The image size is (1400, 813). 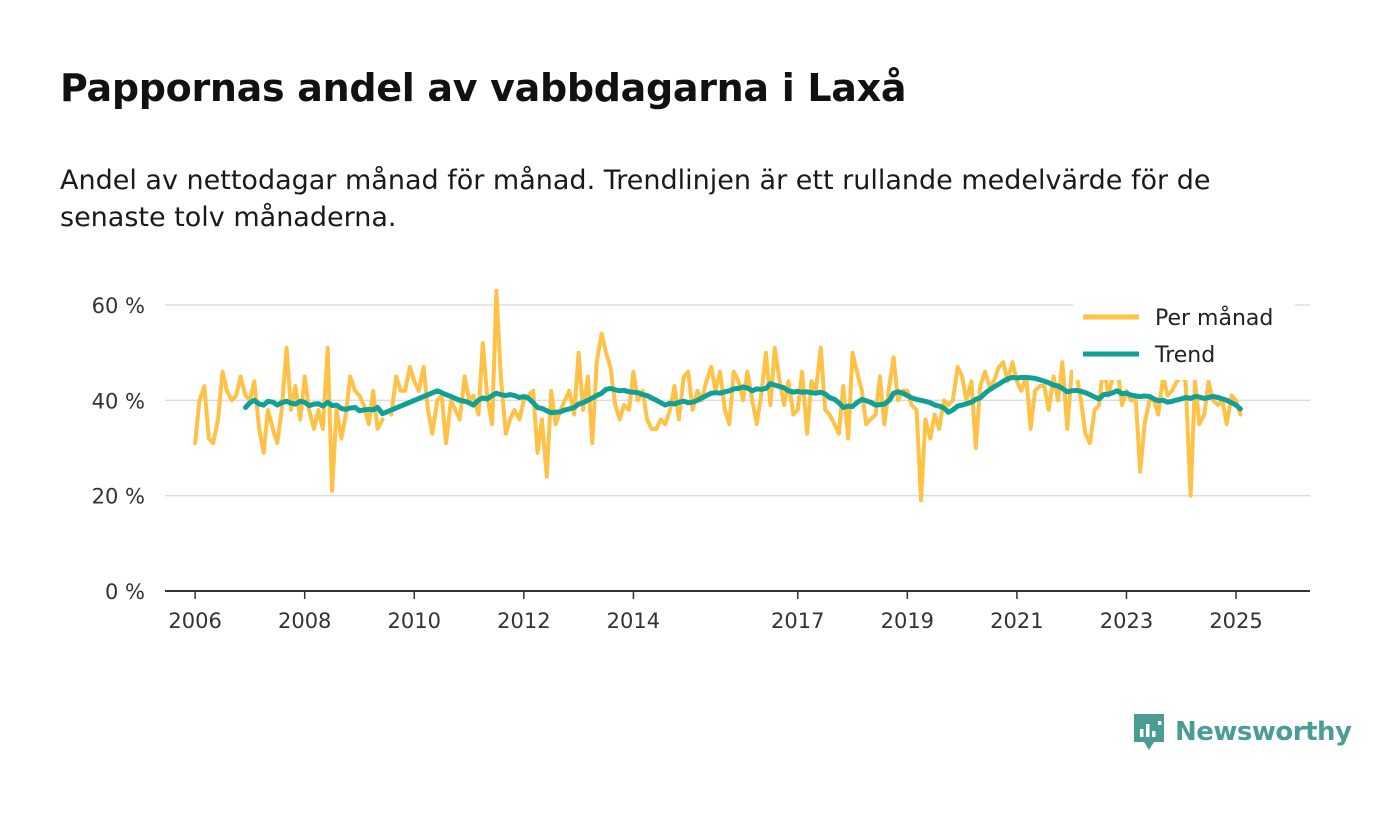 What do you see at coordinates (1149, 732) in the screenshot?
I see `newsworthy-logo-icon` at bounding box center [1149, 732].